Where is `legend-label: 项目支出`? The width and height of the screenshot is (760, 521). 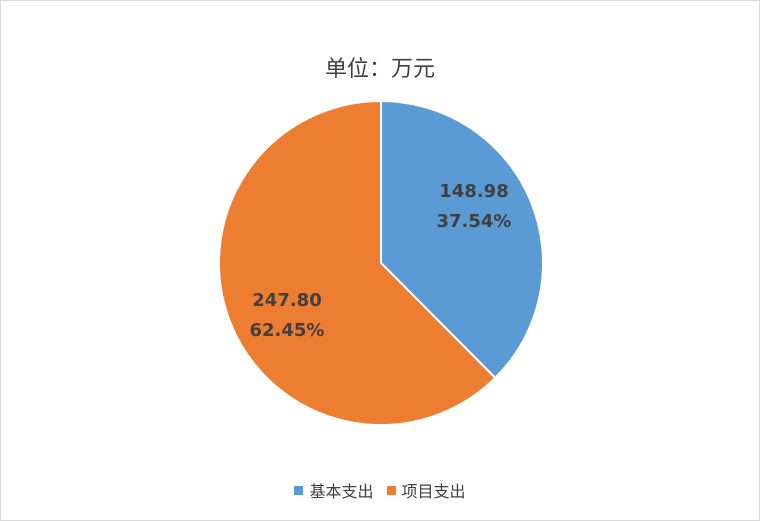 legend-label: 项目支出 is located at coordinates (433, 491).